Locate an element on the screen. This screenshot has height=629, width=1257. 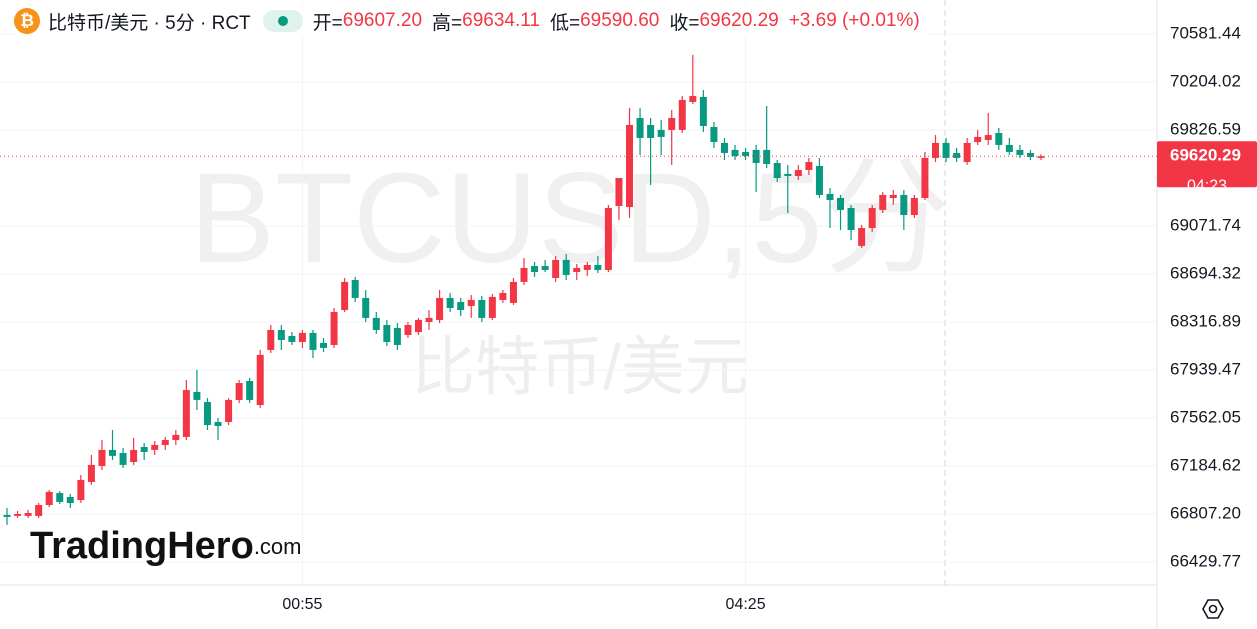
y-tick-label: 66429.77 is located at coordinates (1205, 560).